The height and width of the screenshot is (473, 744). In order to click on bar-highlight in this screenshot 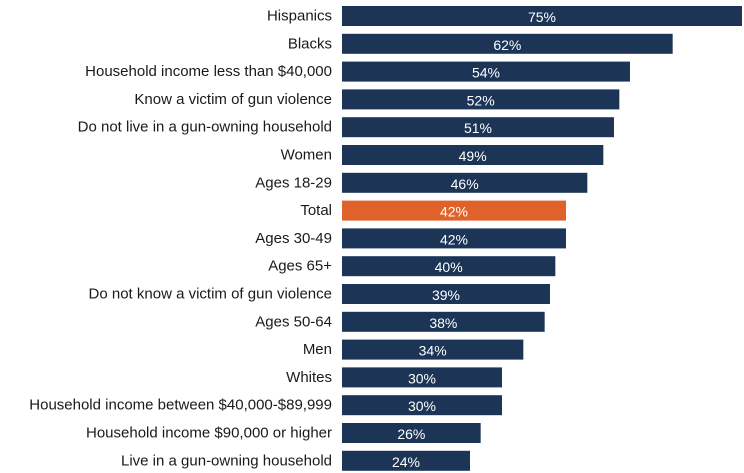, I will do `click(454, 210)`.